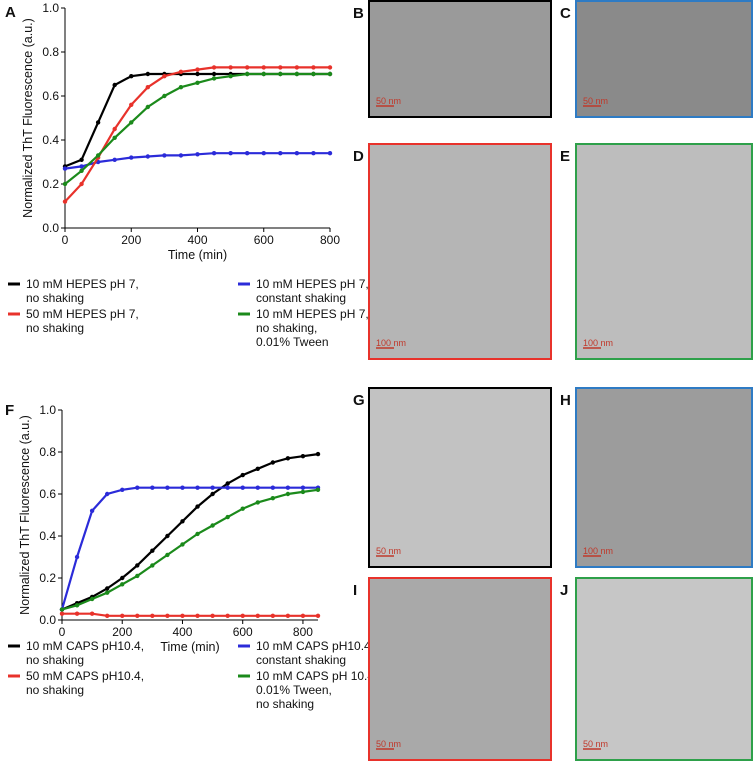 The image size is (754, 762). Describe the element at coordinates (9, 410) in the screenshot. I see `panel-letter: F` at that location.